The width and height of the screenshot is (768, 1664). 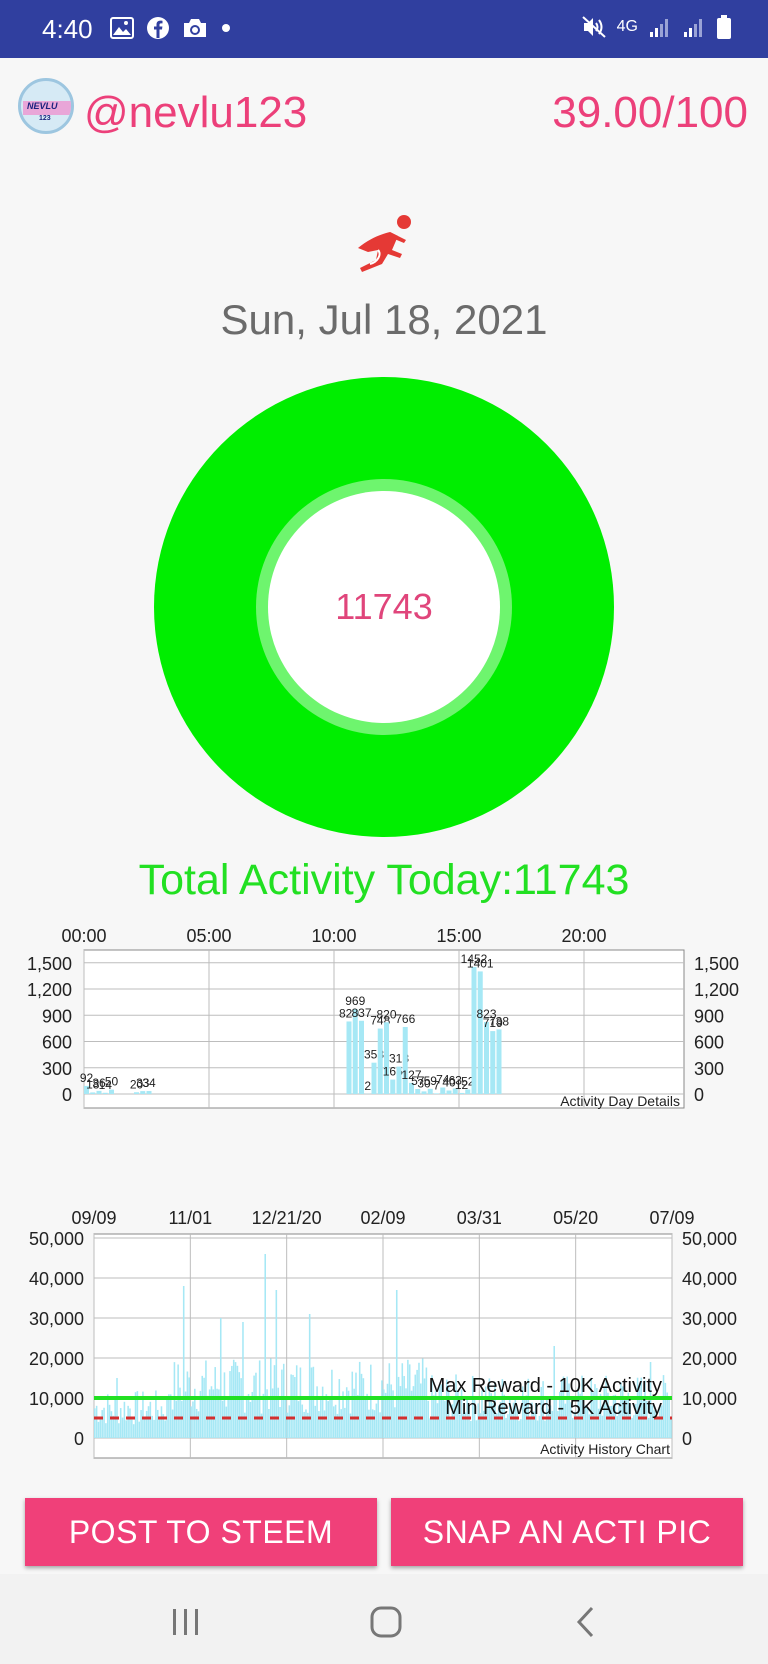 What do you see at coordinates (333, 936) in the screenshot?
I see `day-chart-x-tick: 10:00` at bounding box center [333, 936].